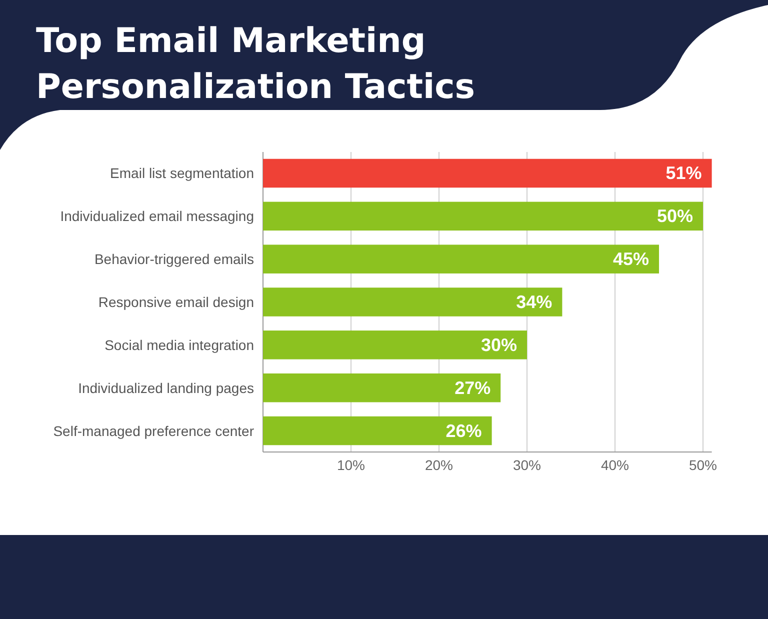 This screenshot has width=768, height=619. I want to click on y-tick-label: Behavior-triggered emails, so click(174, 259).